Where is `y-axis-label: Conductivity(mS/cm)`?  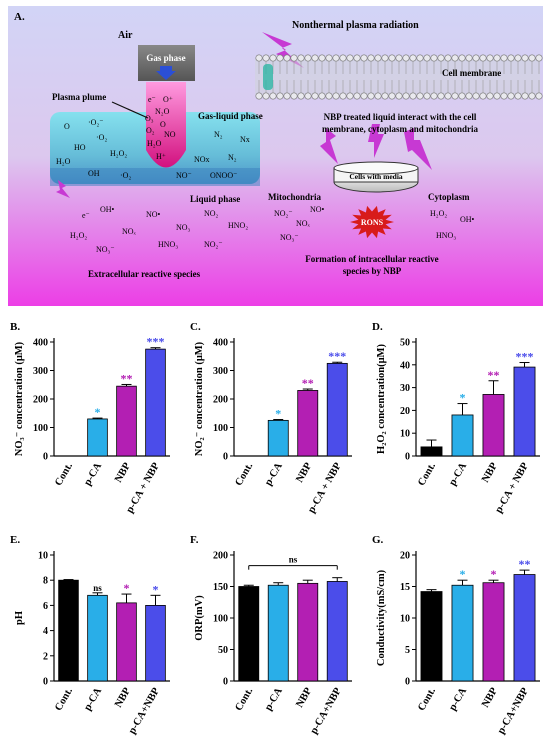
y-axis-label: Conductivity(mS/cm) is located at coordinates (381, 617).